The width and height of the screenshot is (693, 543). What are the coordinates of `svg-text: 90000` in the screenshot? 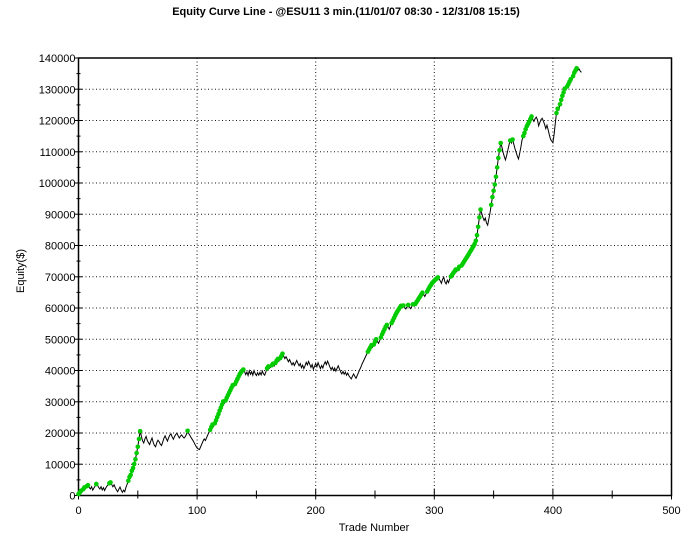 It's located at (60, 215).